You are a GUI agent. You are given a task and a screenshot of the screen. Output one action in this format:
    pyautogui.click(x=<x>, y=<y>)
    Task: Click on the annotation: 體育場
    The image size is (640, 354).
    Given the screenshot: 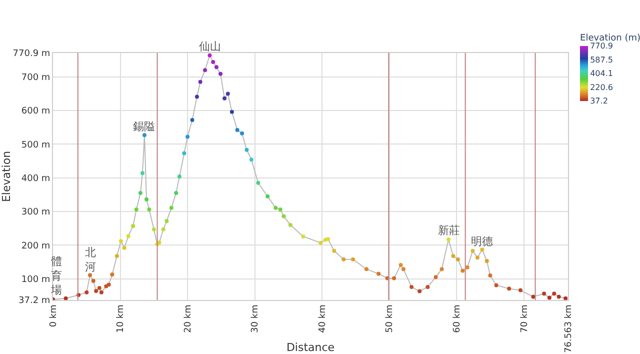 What is the action you would take?
    pyautogui.click(x=56, y=276)
    